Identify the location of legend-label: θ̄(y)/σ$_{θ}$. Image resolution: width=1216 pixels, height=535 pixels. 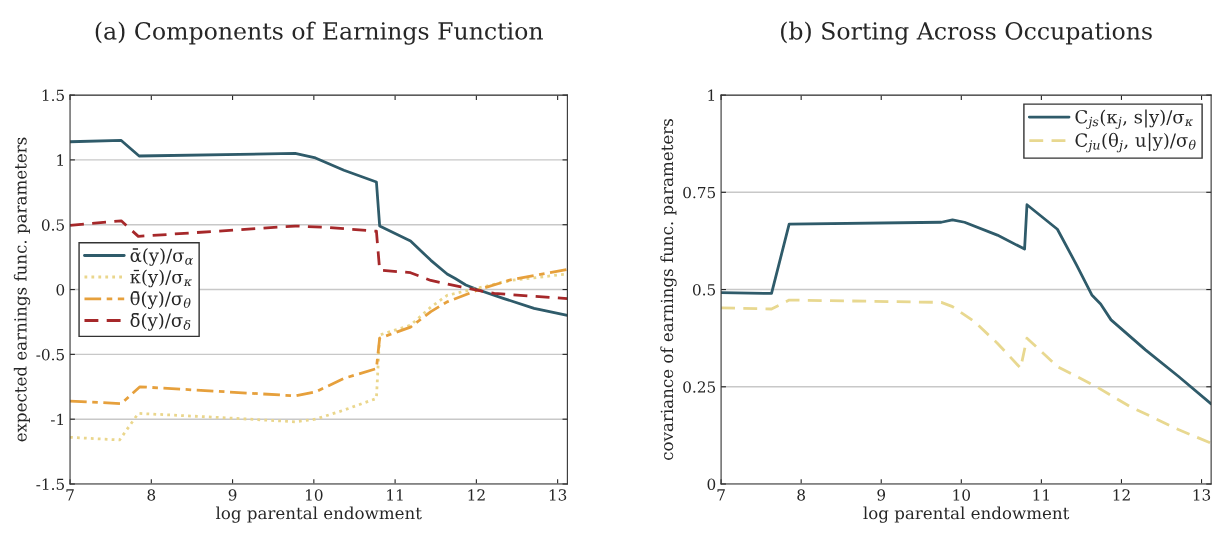
(160, 300).